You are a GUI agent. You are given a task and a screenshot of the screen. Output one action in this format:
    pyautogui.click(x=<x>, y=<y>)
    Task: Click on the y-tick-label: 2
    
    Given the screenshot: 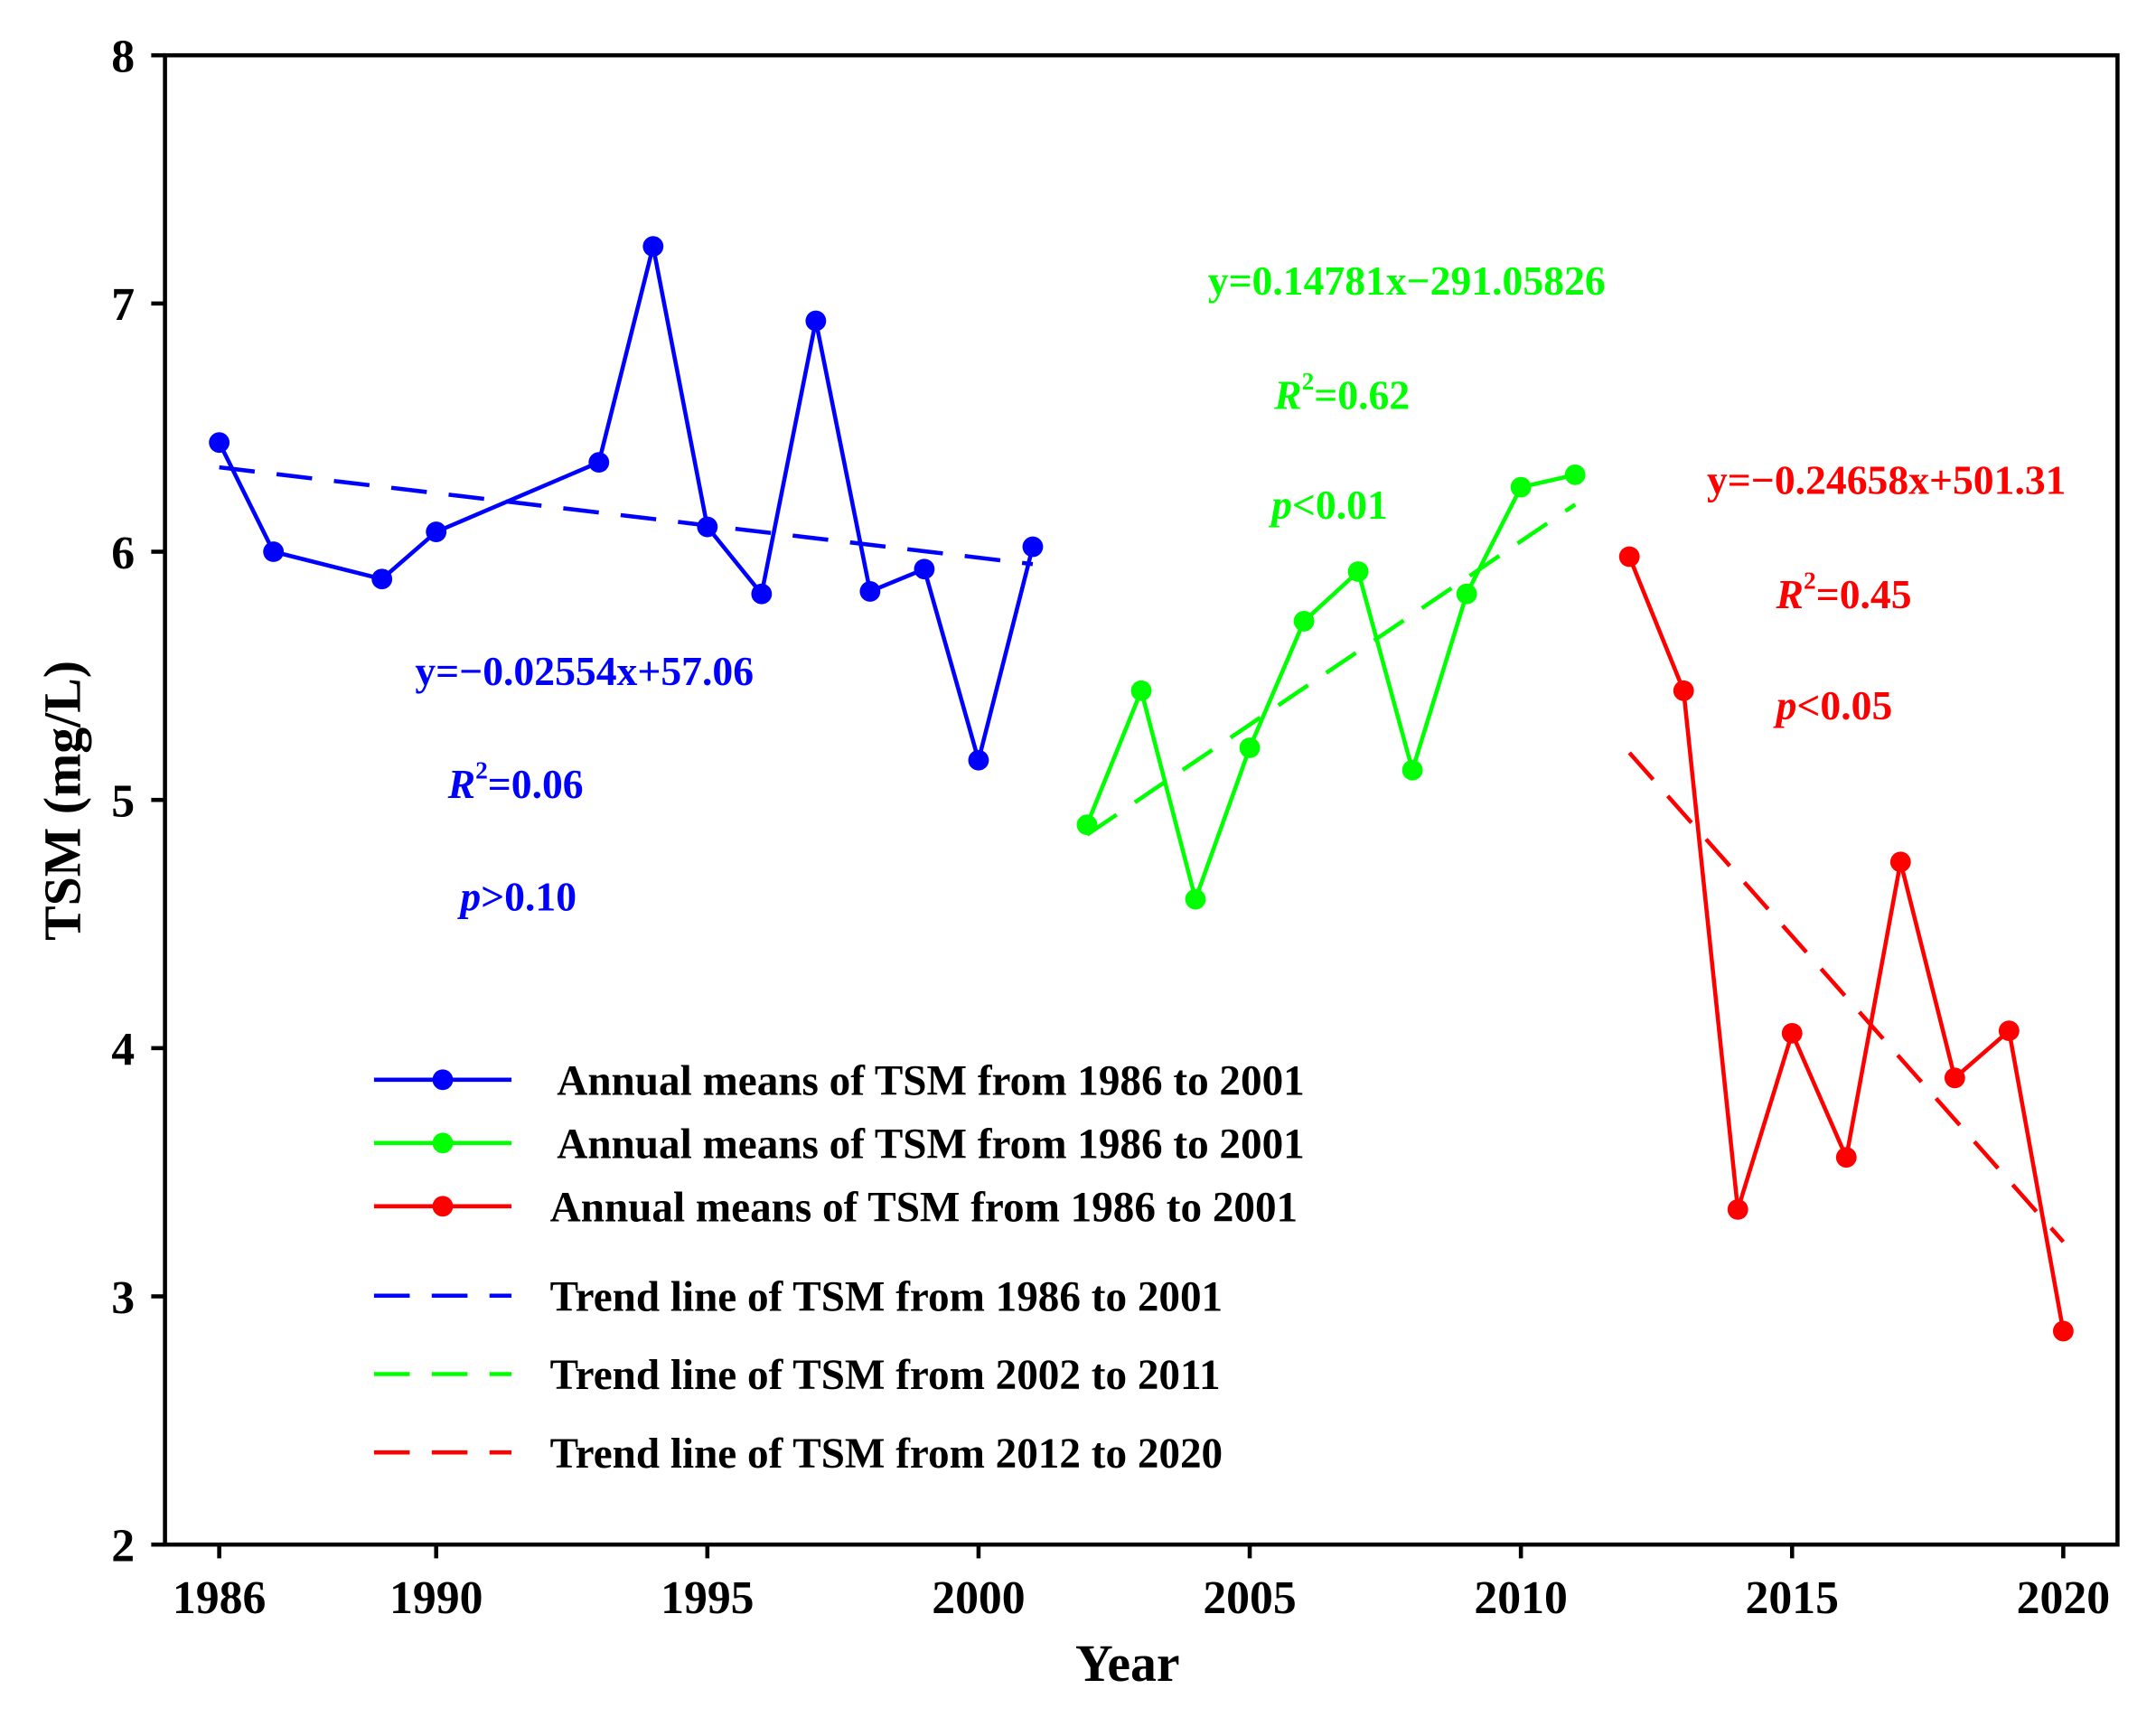 What is the action you would take?
    pyautogui.click(x=123, y=1546)
    